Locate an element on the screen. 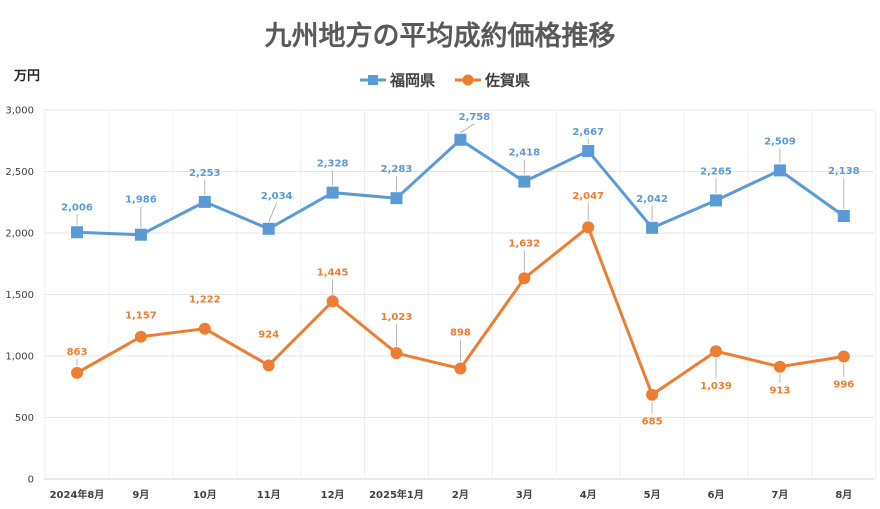  data-label: 2,758 is located at coordinates (475, 117).